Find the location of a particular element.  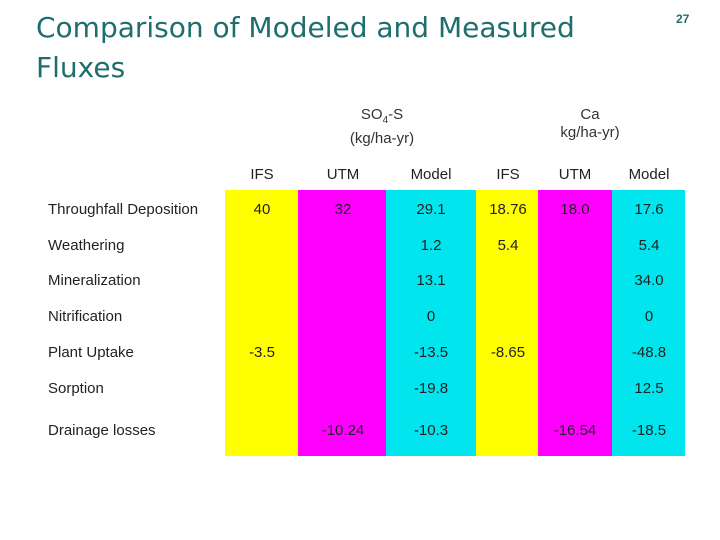

column-header-utm-so4: UTM is located at coordinates (343, 174).